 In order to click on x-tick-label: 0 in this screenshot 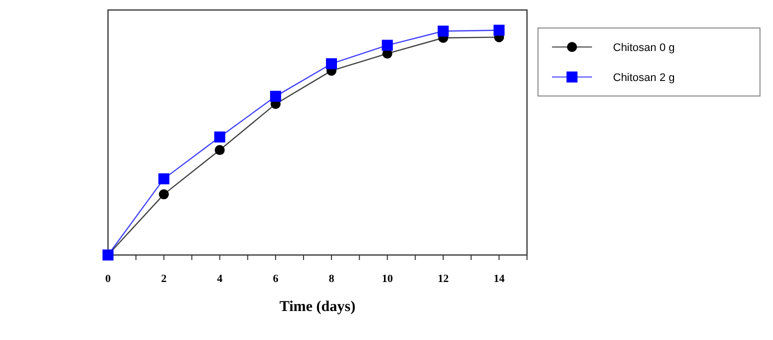, I will do `click(108, 279)`.